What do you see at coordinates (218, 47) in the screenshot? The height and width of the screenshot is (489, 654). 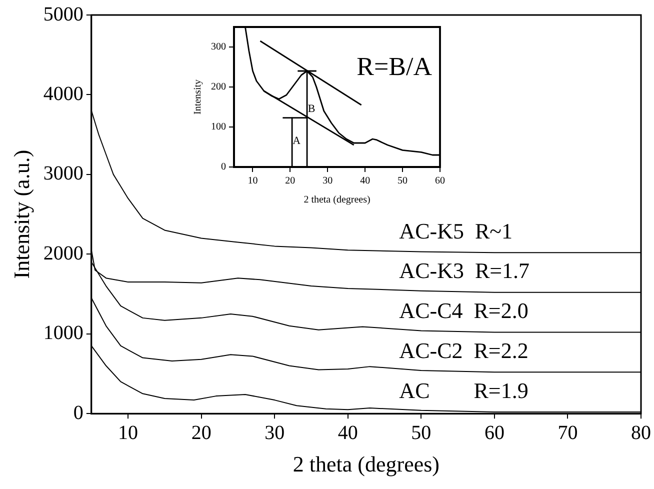 I see `y-tick-label: 300` at bounding box center [218, 47].